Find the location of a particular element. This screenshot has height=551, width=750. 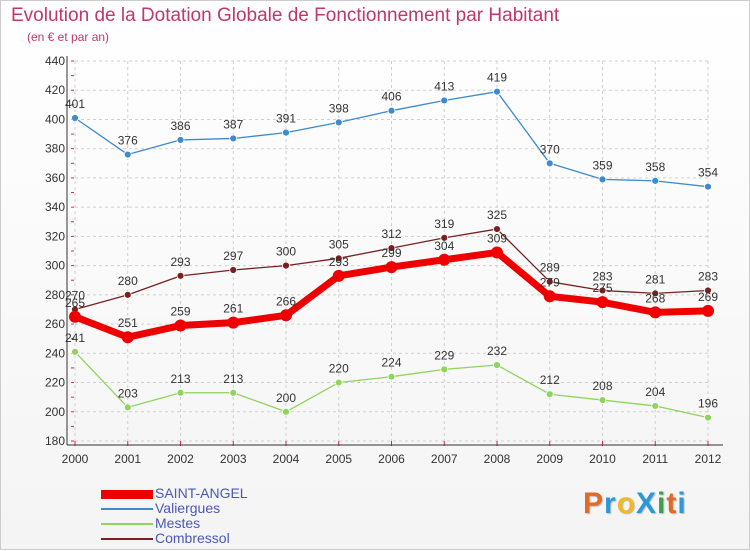

proxiti-logo: ProXiti is located at coordinates (635, 504).